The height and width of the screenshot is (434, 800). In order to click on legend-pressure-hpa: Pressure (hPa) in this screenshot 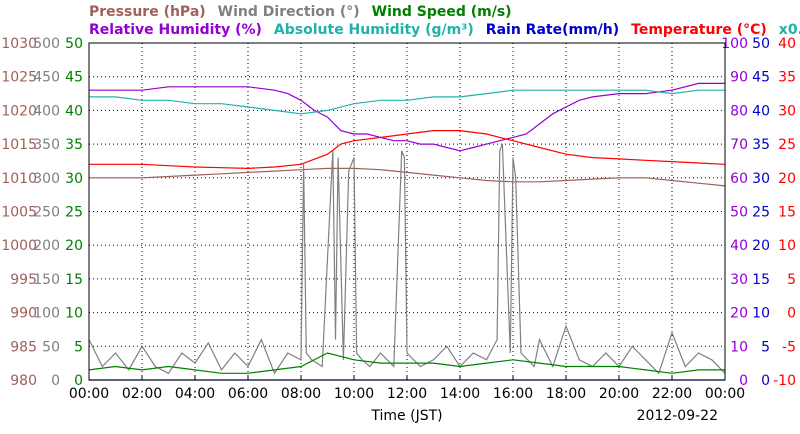, I will do `click(147, 12)`.